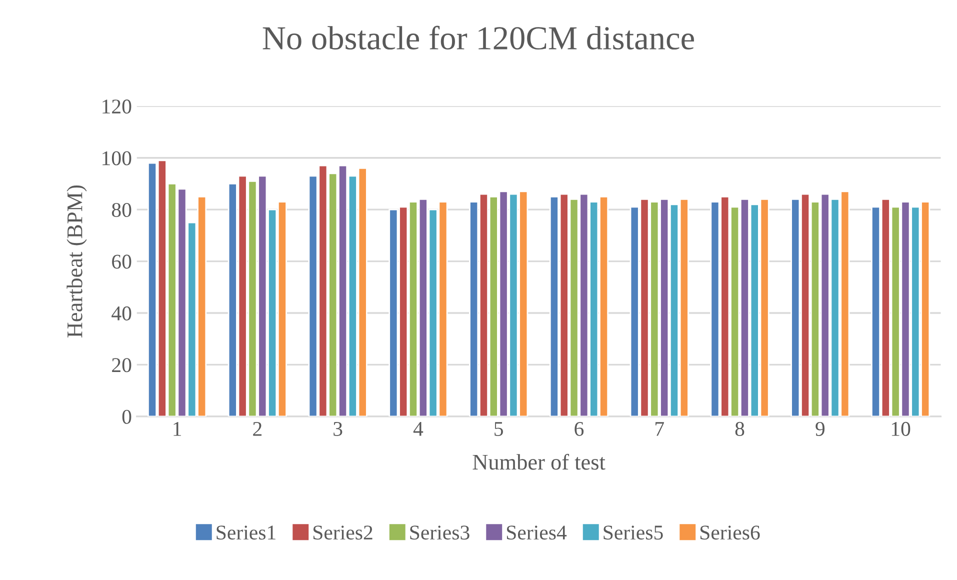 This screenshot has width=957, height=580. Describe the element at coordinates (178, 429) in the screenshot. I see `x-tick-label: 1` at that location.